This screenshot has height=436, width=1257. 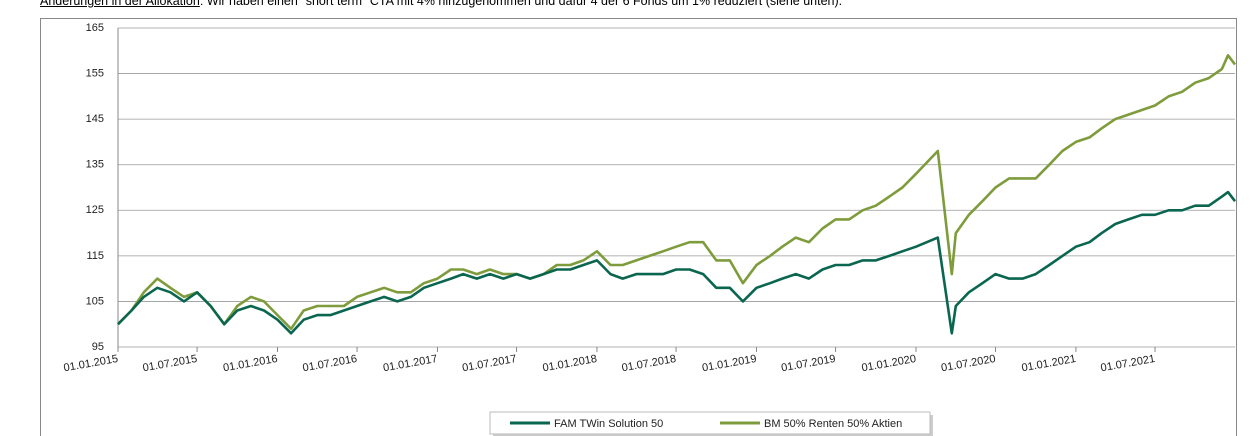 What do you see at coordinates (649, 363) in the screenshot?
I see `x-tick-label: 01.07.2018` at bounding box center [649, 363].